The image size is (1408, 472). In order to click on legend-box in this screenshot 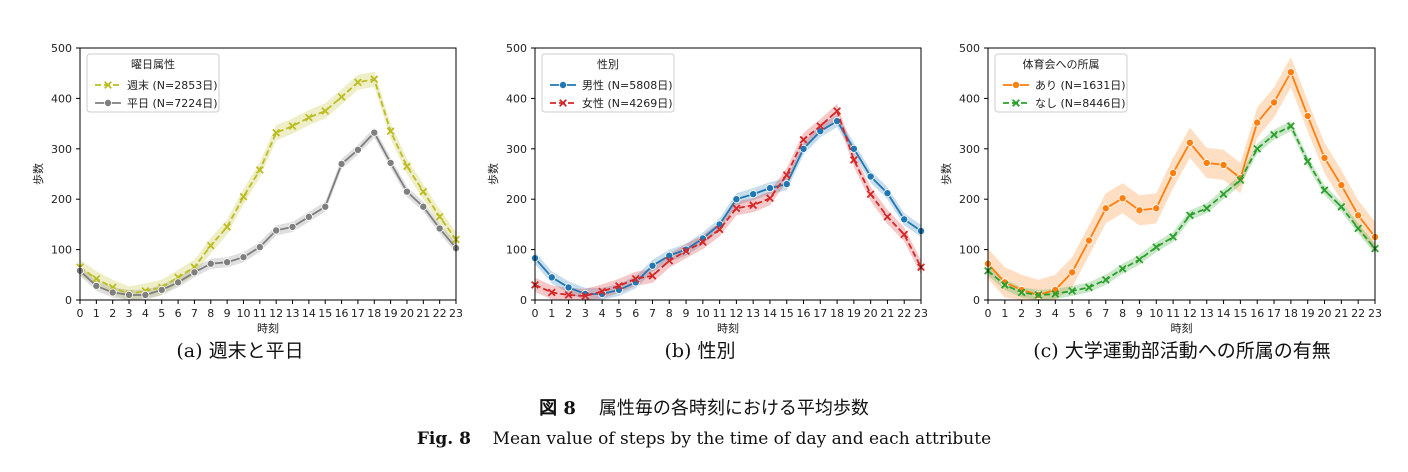, I will do `click(153, 83)`.